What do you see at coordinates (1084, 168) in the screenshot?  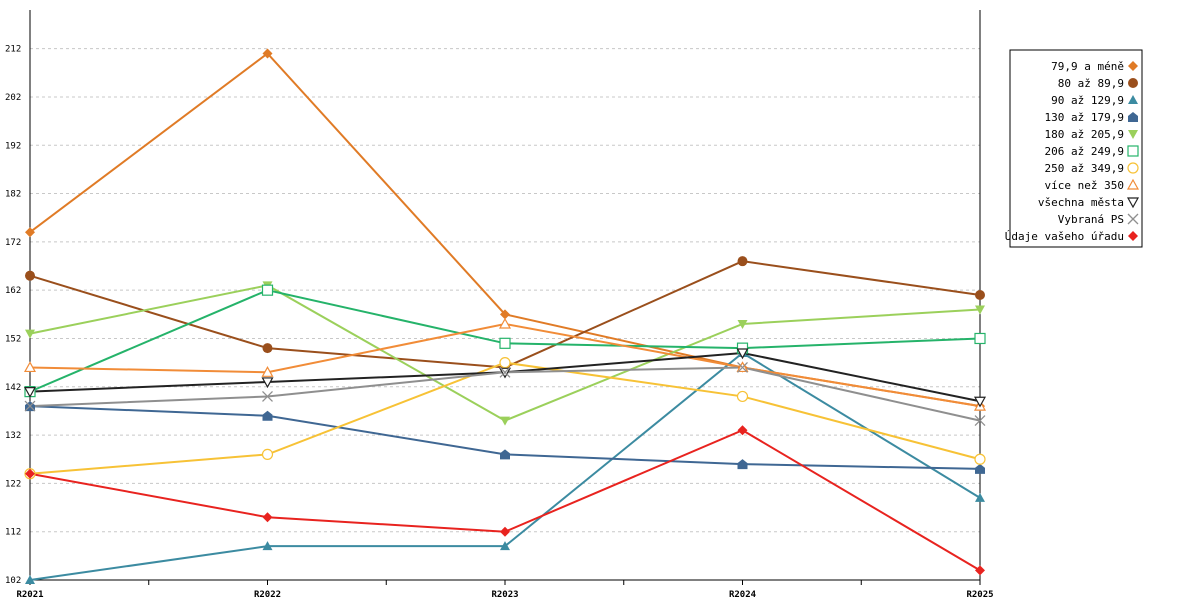 I see `legend-label: 250 až 349,9` at bounding box center [1084, 168].